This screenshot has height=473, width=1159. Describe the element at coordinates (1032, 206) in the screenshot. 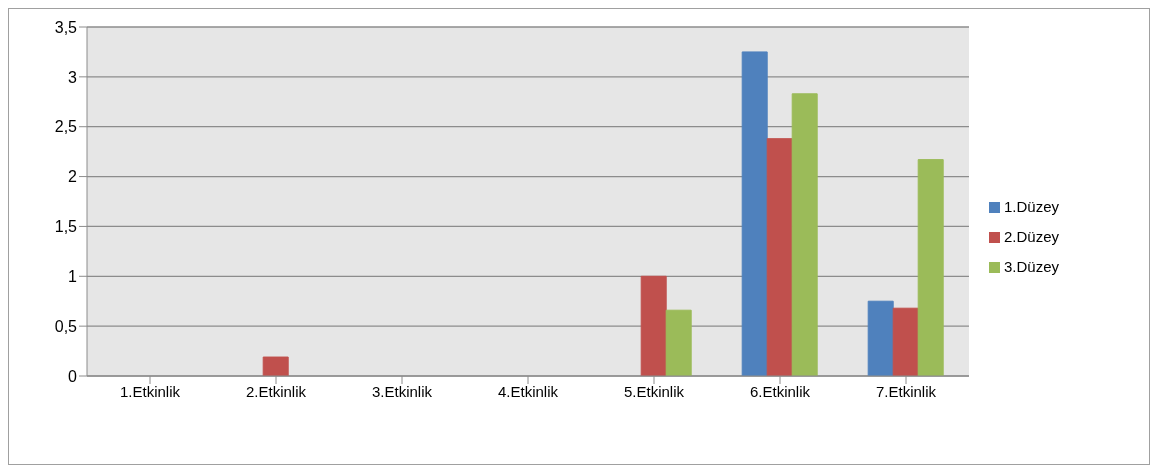

I see `legend-label: 1.Düzey` at that location.